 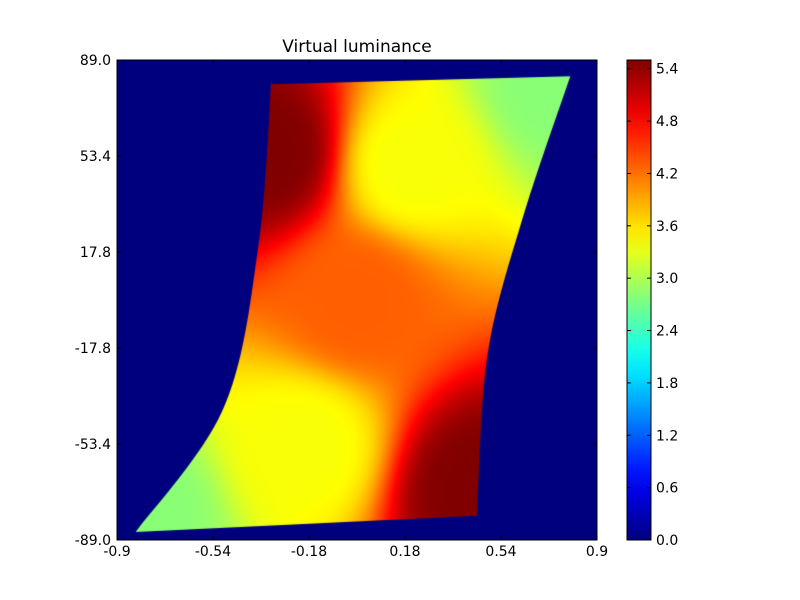 What do you see at coordinates (95, 61) in the screenshot?
I see `y-tick-label: 89.0` at bounding box center [95, 61].